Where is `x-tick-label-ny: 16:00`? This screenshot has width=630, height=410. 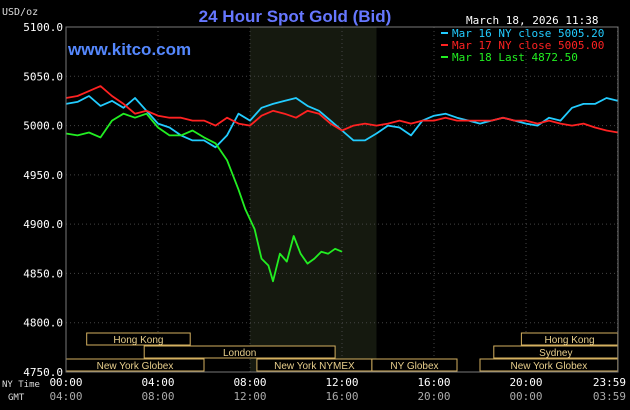 x-tick-label-ny: 16:00 is located at coordinates (433, 382).